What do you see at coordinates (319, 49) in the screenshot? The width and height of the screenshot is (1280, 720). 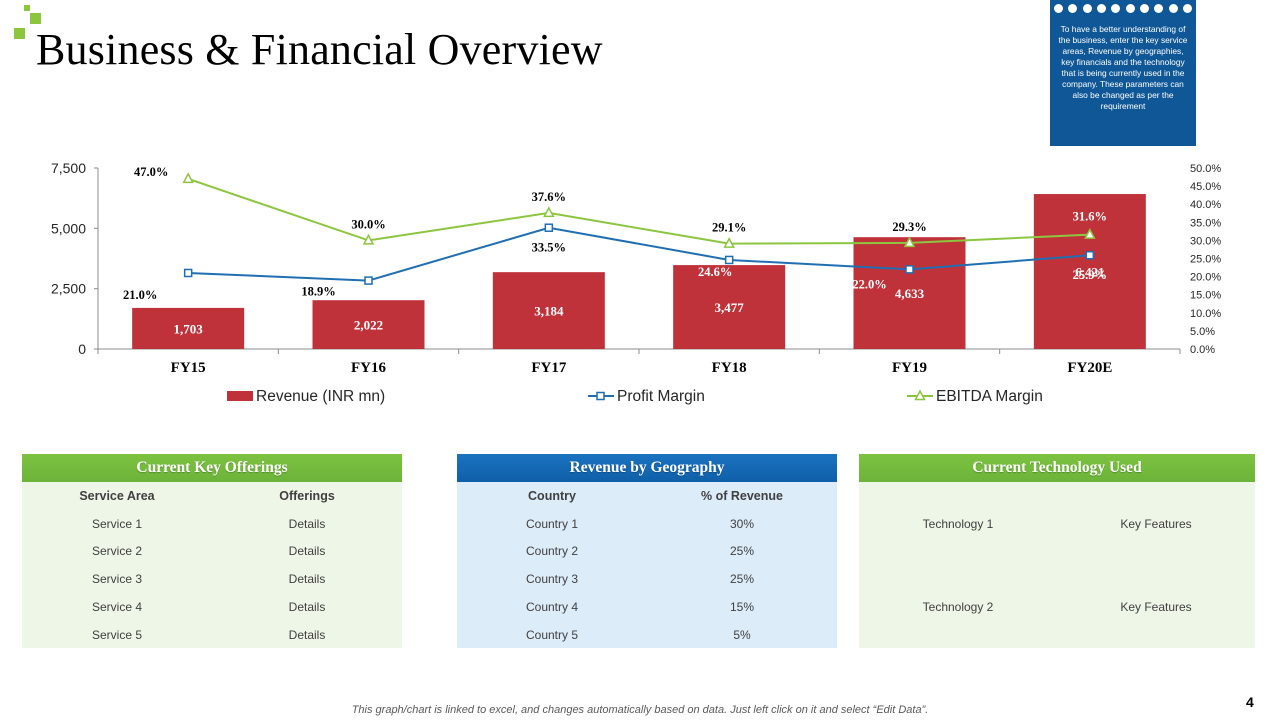 I see `page-title: Business & Financial Overview` at bounding box center [319, 49].